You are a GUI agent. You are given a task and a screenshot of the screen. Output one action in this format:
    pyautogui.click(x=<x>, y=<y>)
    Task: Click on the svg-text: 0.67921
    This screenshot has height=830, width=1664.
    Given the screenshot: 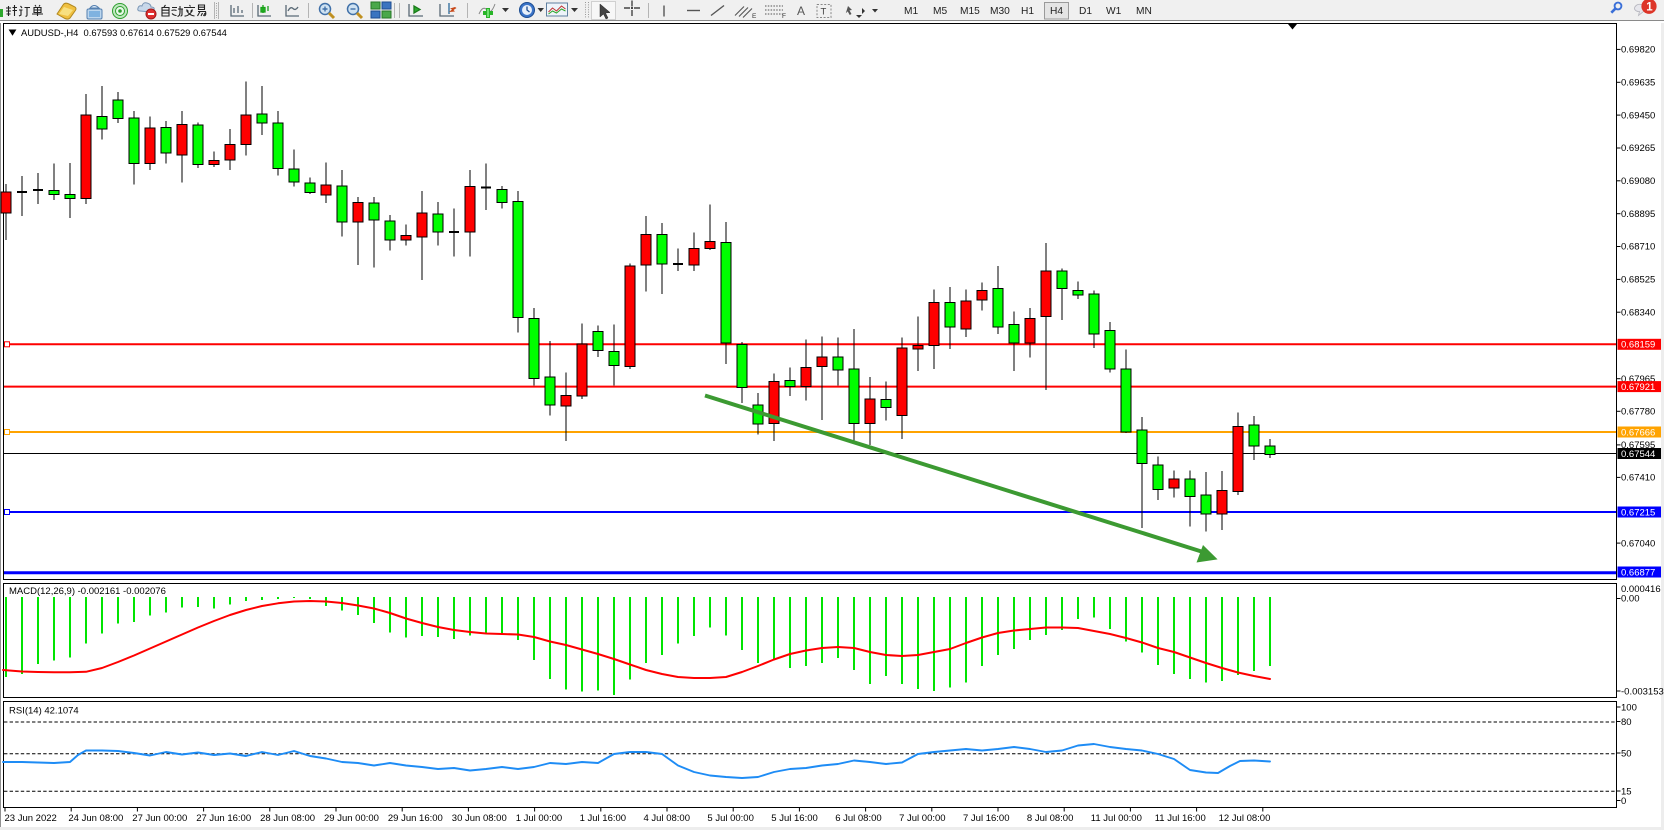 What is the action you would take?
    pyautogui.click(x=1638, y=387)
    